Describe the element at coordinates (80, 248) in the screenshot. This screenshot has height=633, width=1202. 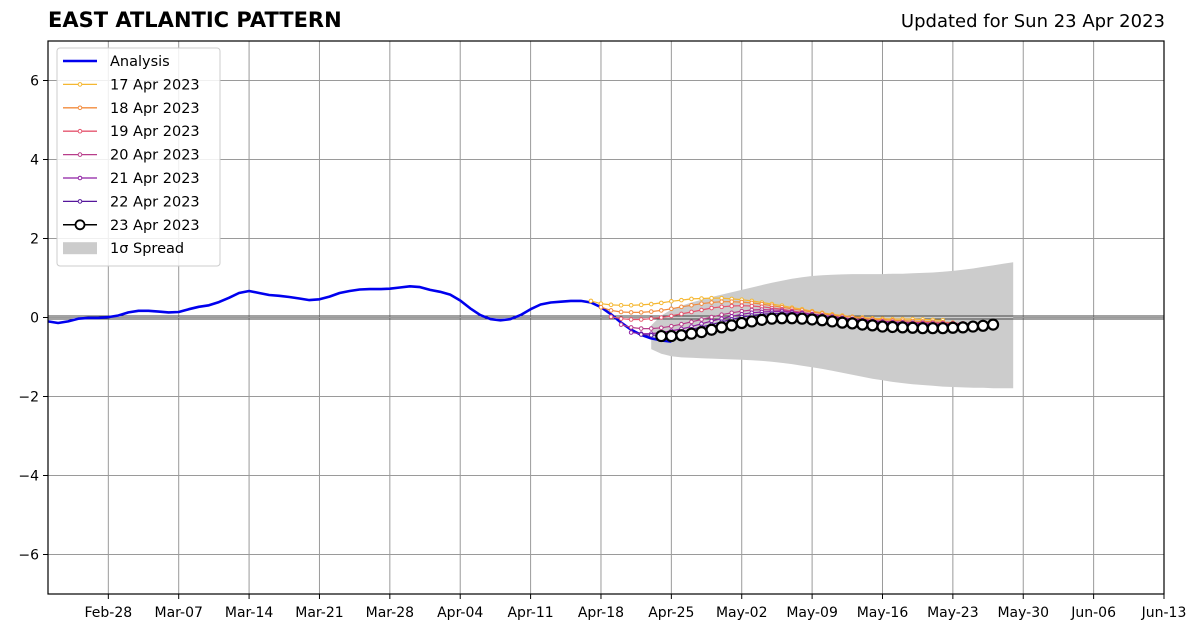
I see `legend-swatch` at that location.